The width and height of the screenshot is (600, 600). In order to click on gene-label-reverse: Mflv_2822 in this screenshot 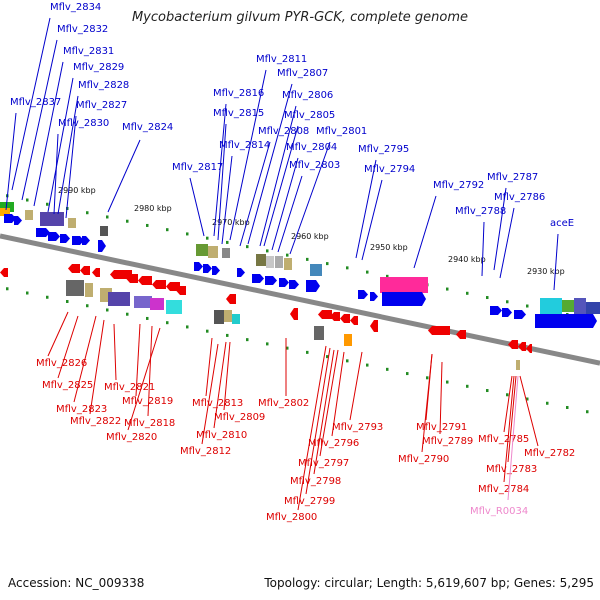, I will do `click(95, 421)`.